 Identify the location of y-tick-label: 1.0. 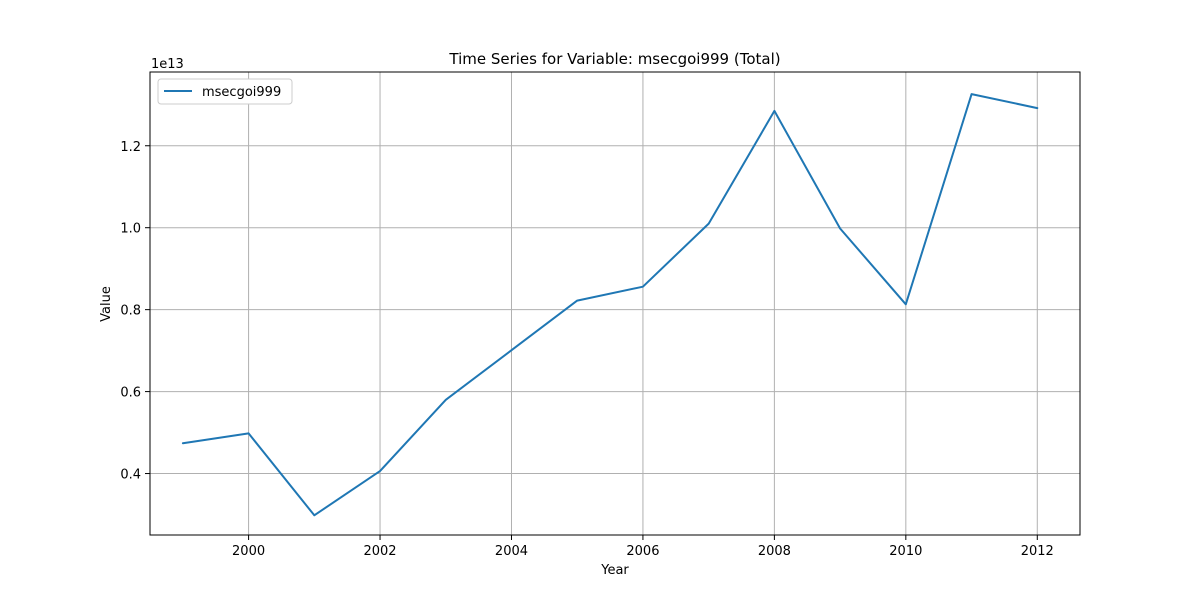
(130, 229).